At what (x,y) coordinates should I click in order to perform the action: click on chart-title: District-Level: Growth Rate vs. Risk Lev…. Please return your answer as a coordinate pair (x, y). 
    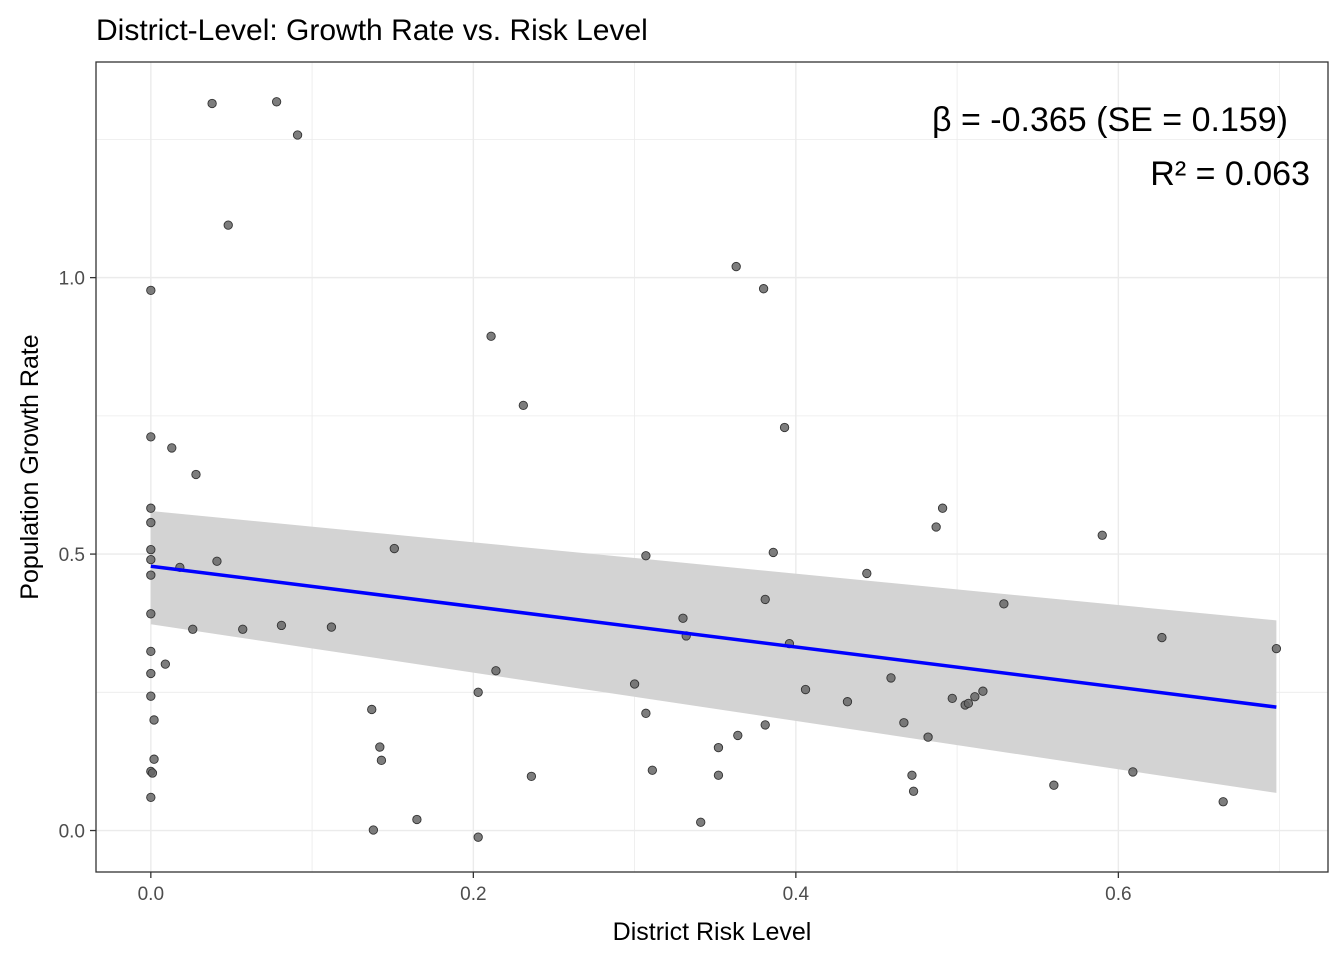
    Looking at the image, I should click on (372, 30).